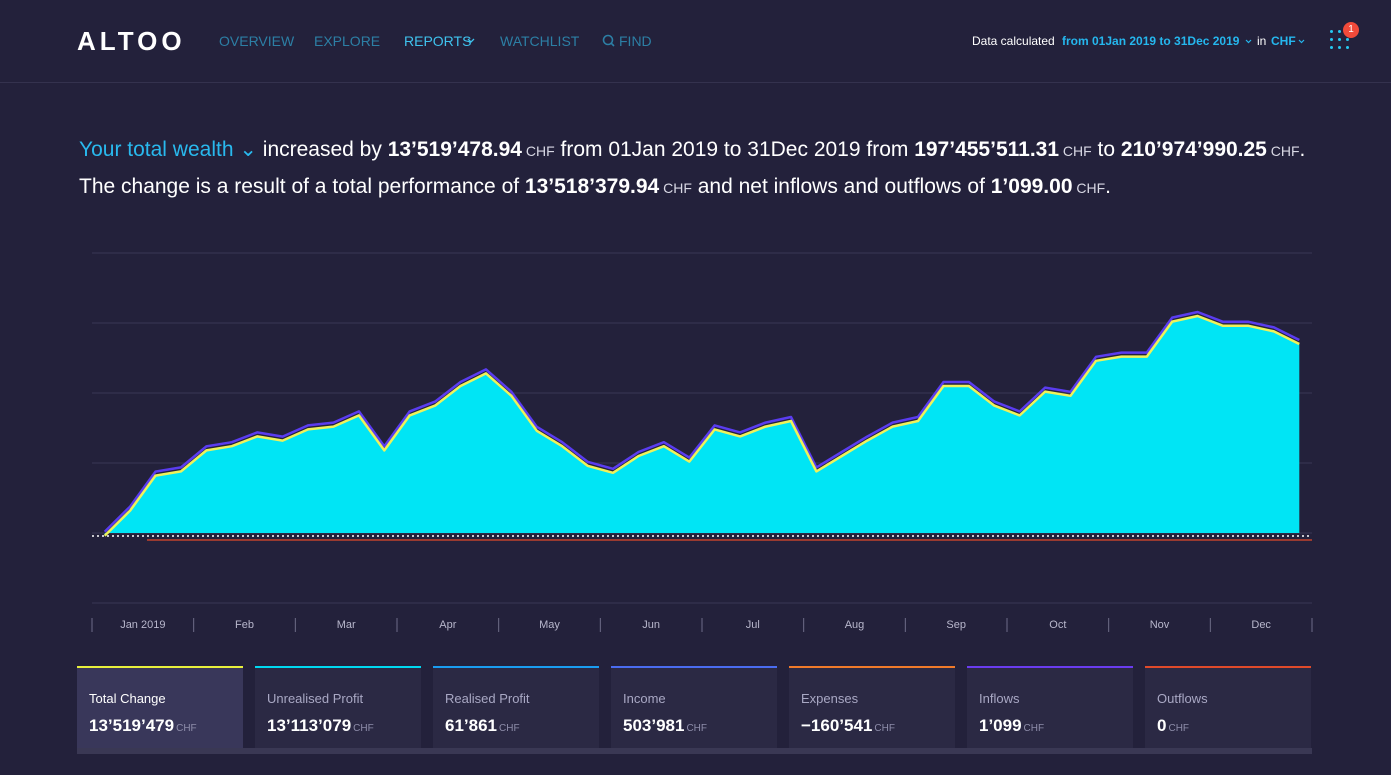 This screenshot has width=1391, height=775. Describe the element at coordinates (1050, 707) in the screenshot. I see `summary-card: Inflows 1’099 CHF` at that location.